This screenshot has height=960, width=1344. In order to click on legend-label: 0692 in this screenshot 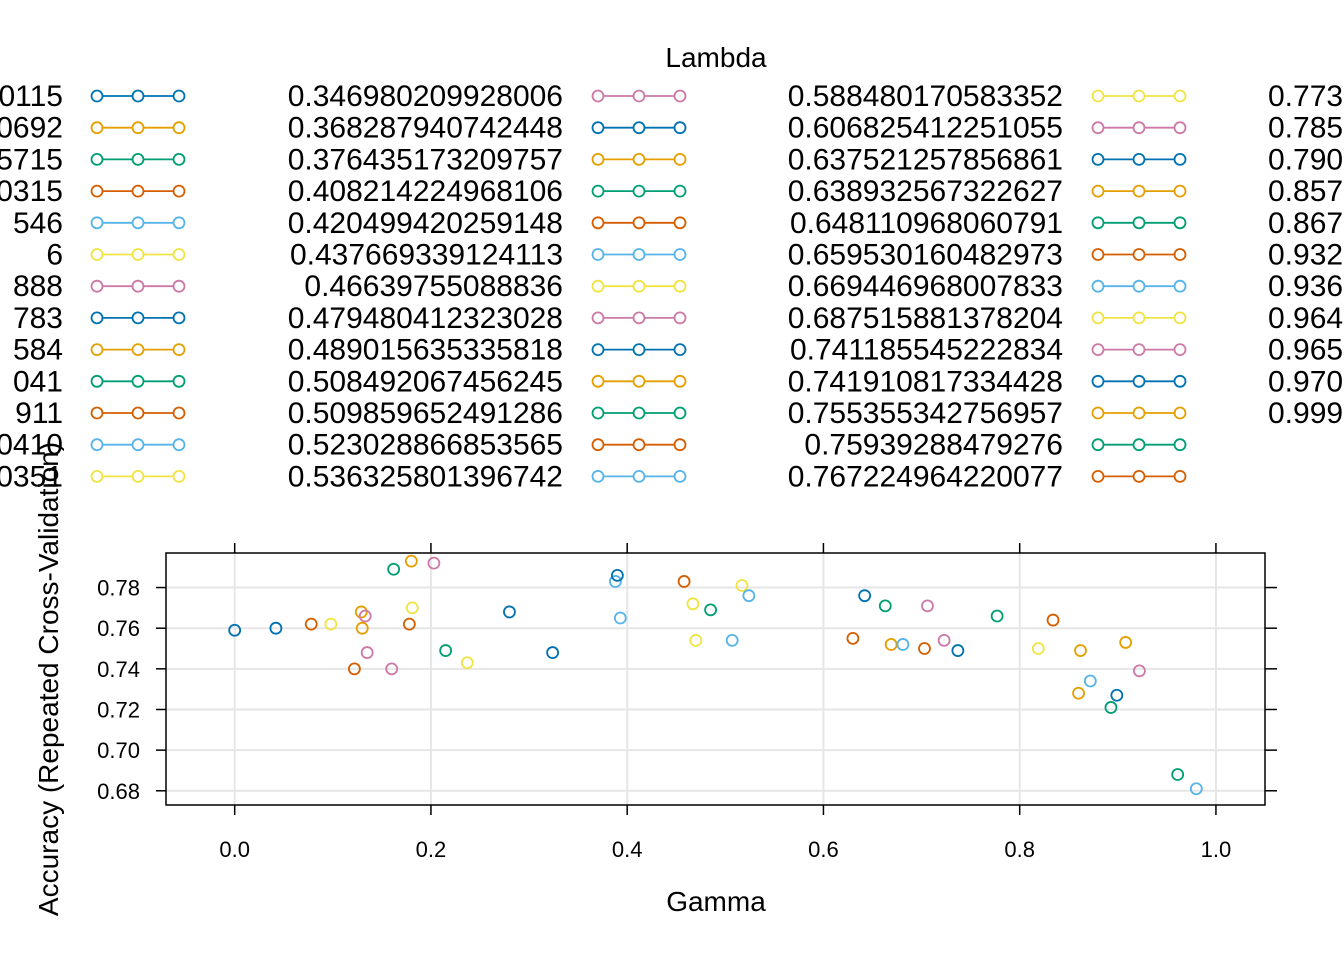, I will do `click(31, 128)`.